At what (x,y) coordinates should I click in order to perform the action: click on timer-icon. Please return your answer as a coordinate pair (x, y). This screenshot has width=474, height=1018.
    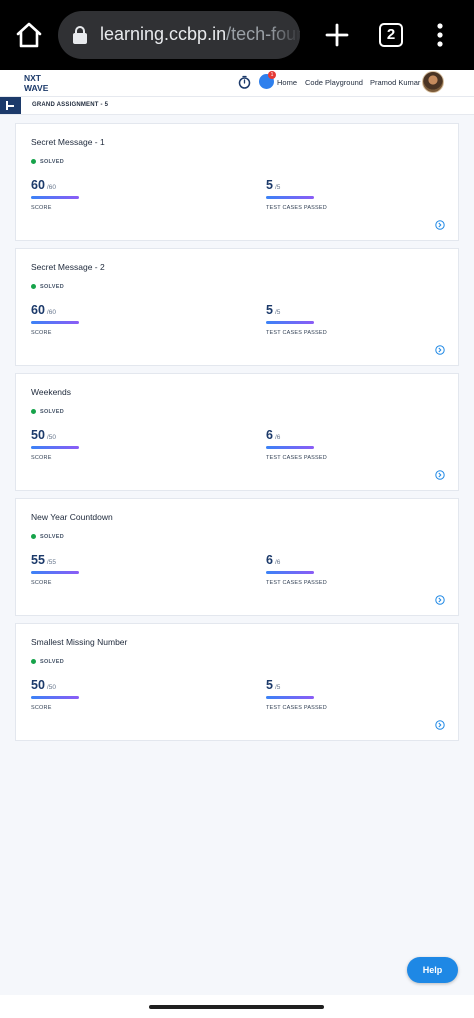
    Looking at the image, I should click on (244, 82).